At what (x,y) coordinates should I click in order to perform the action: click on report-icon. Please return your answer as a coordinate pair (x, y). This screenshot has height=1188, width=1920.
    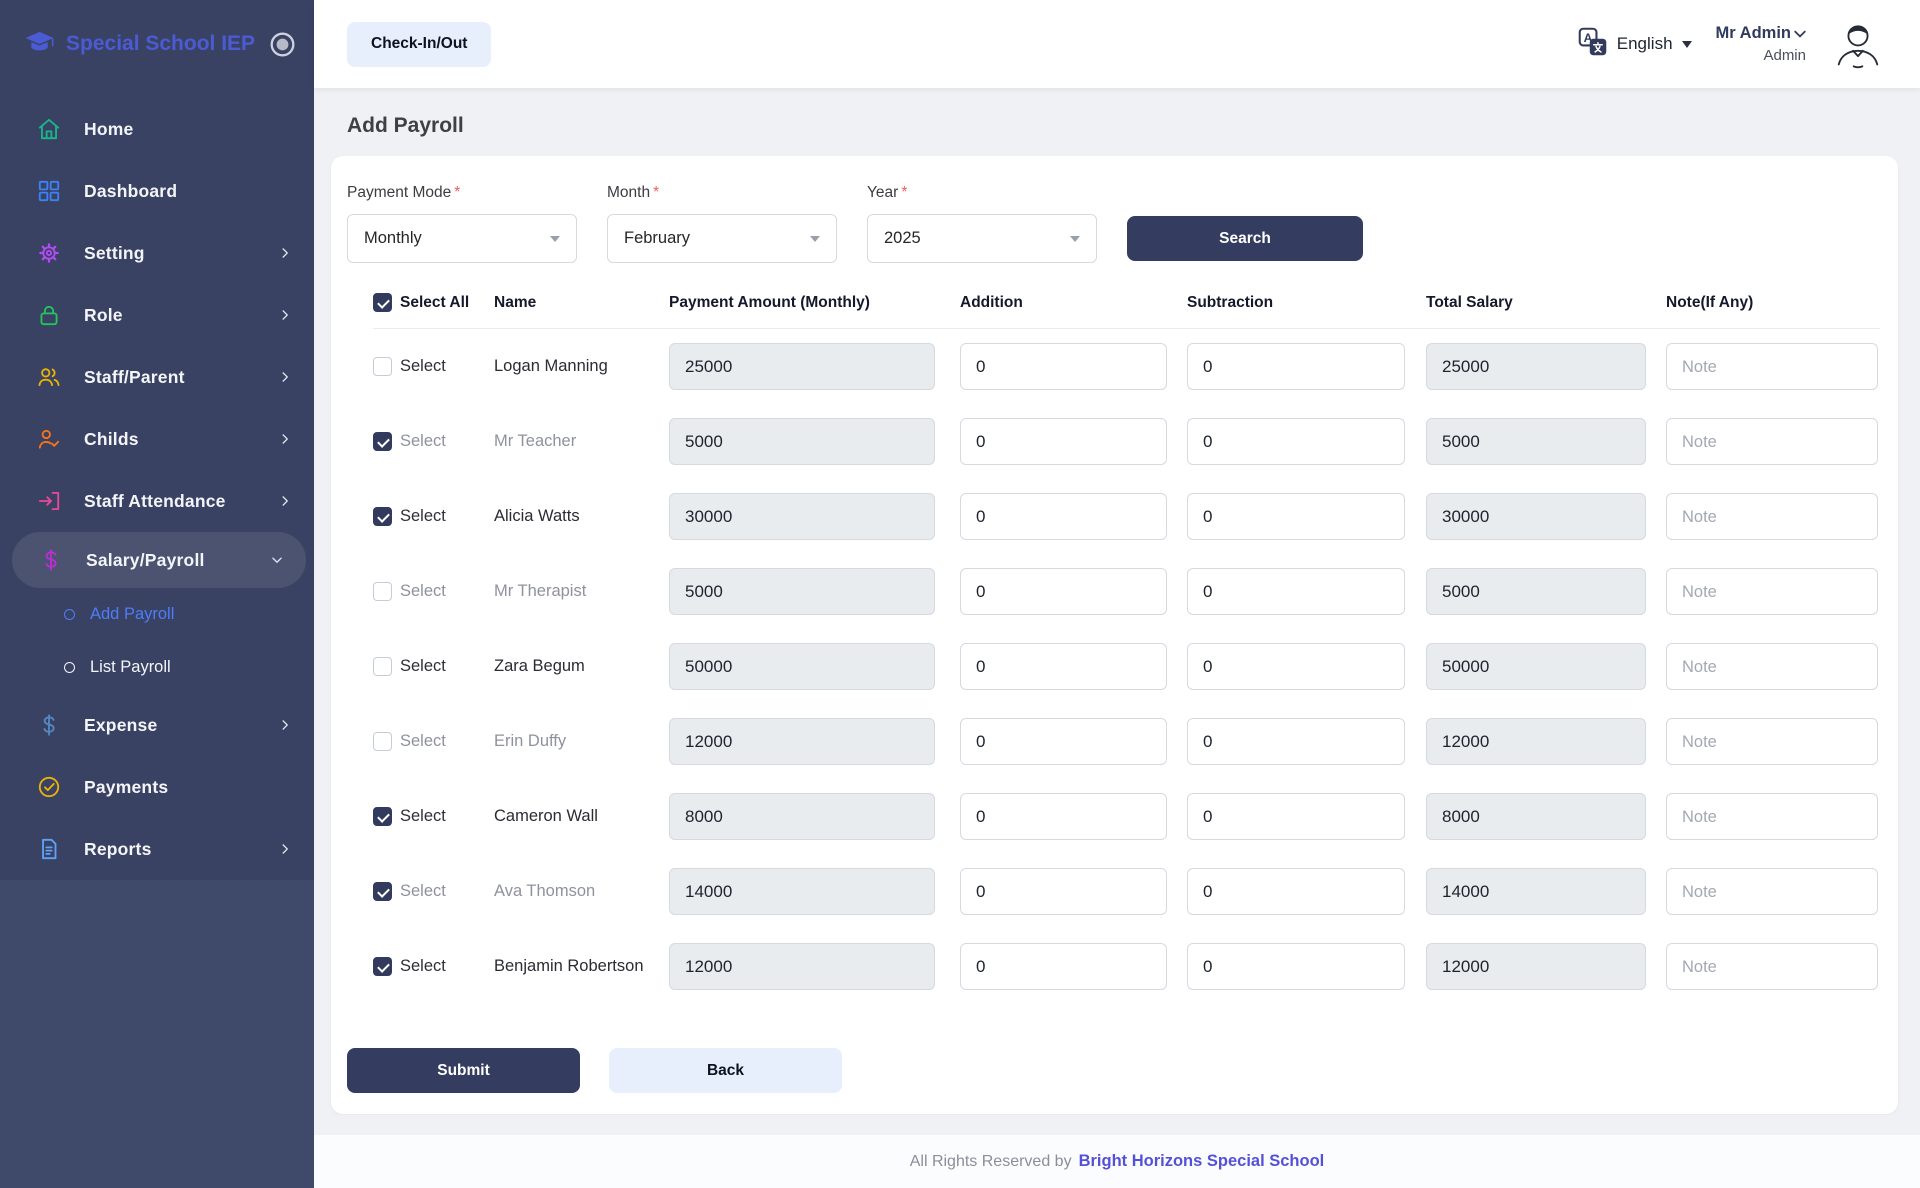
    Looking at the image, I should click on (49, 849).